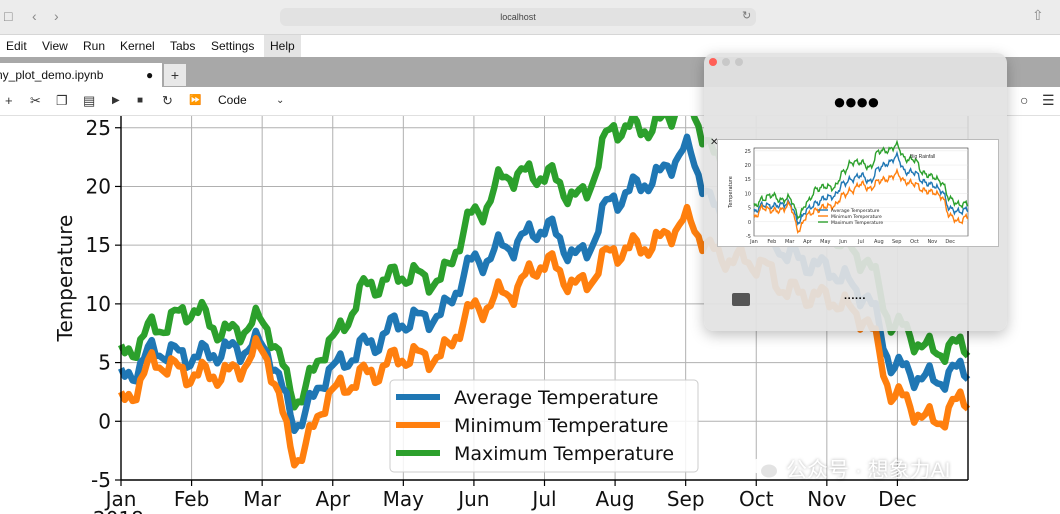 Image resolution: width=1060 pixels, height=514 pixels. What do you see at coordinates (56, 16) in the screenshot?
I see `forward-icon: ›` at bounding box center [56, 16].